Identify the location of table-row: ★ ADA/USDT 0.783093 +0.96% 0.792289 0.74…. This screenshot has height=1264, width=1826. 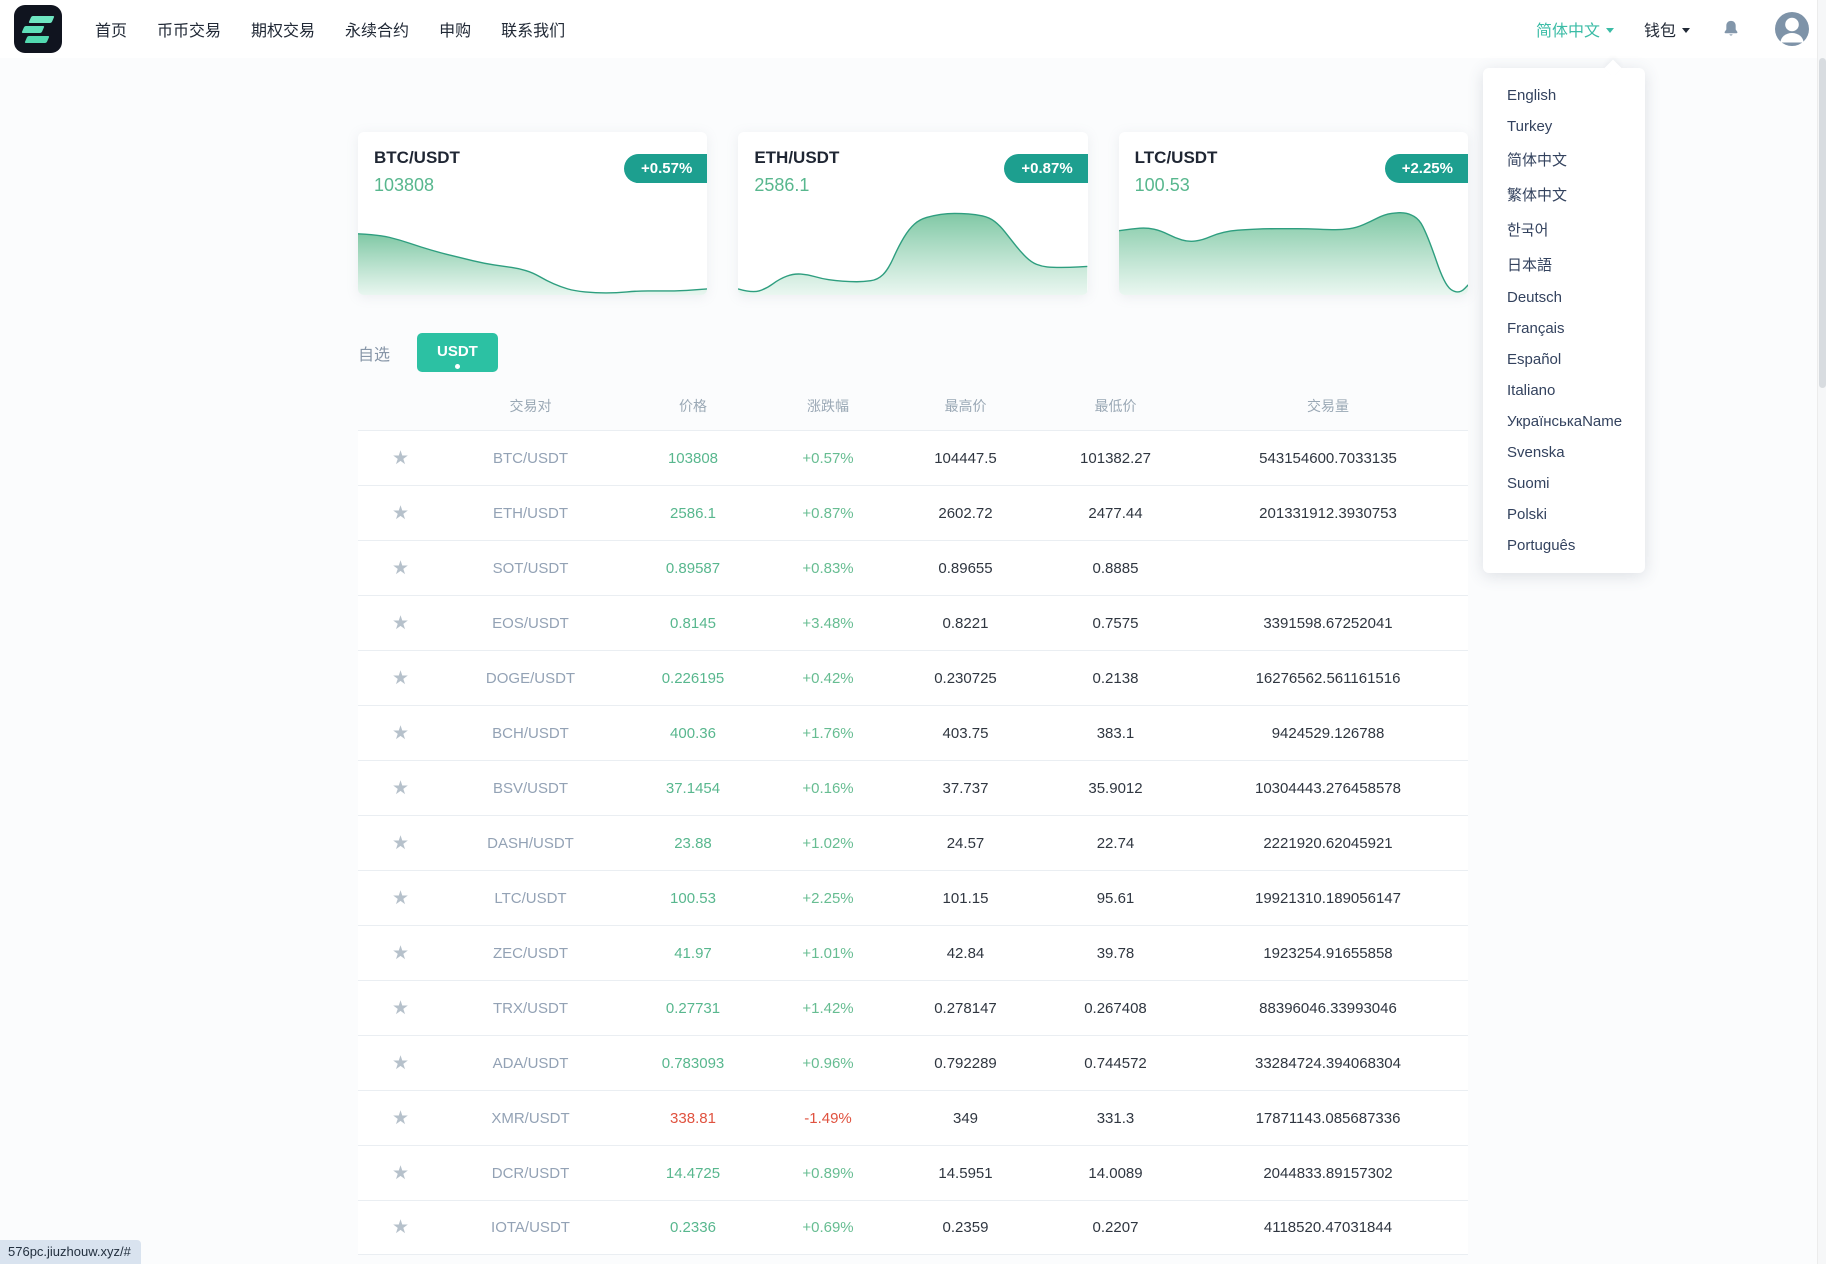
(913, 1062).